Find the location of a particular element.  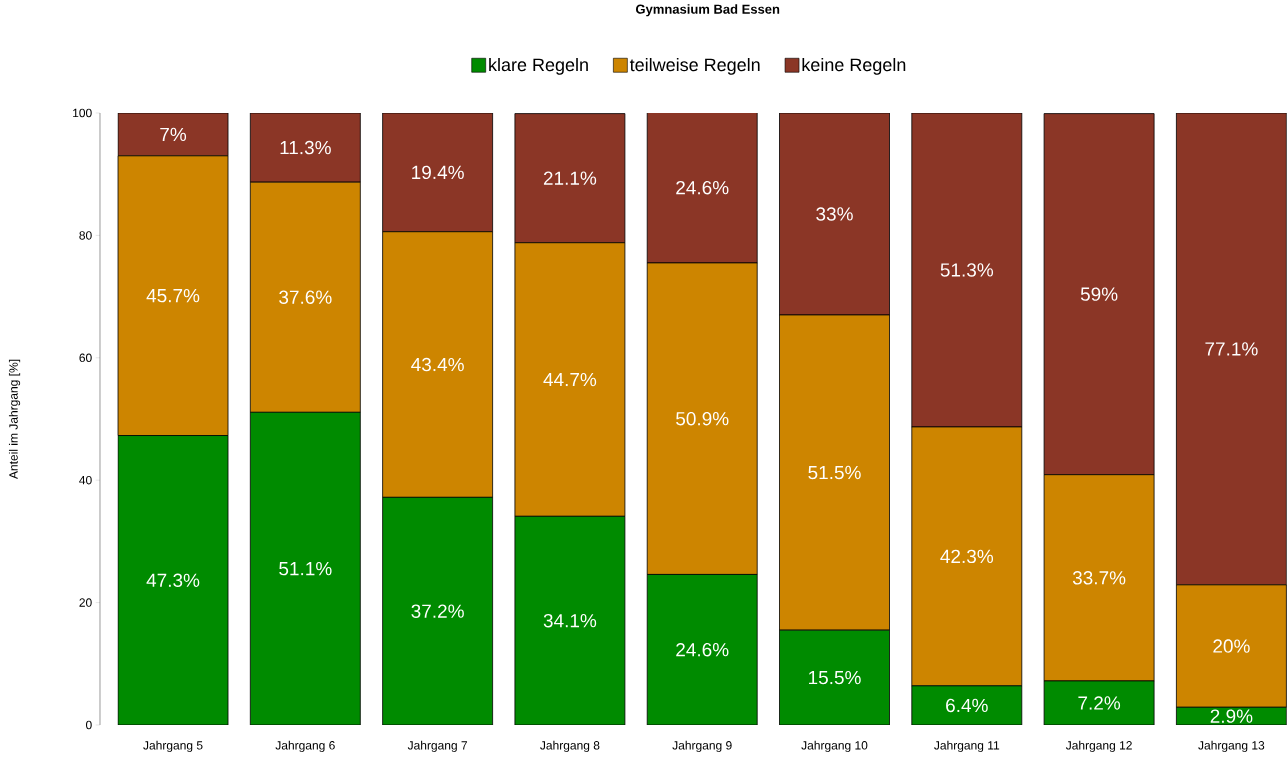

x-tick-label: Jahrgang 8 is located at coordinates (570, 746).